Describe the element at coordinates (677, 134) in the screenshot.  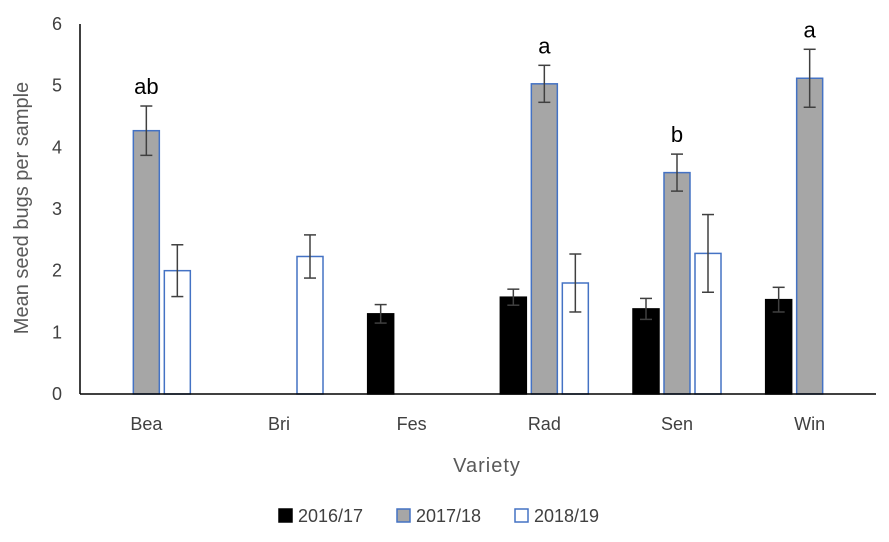
I see `significance-label: b` at that location.